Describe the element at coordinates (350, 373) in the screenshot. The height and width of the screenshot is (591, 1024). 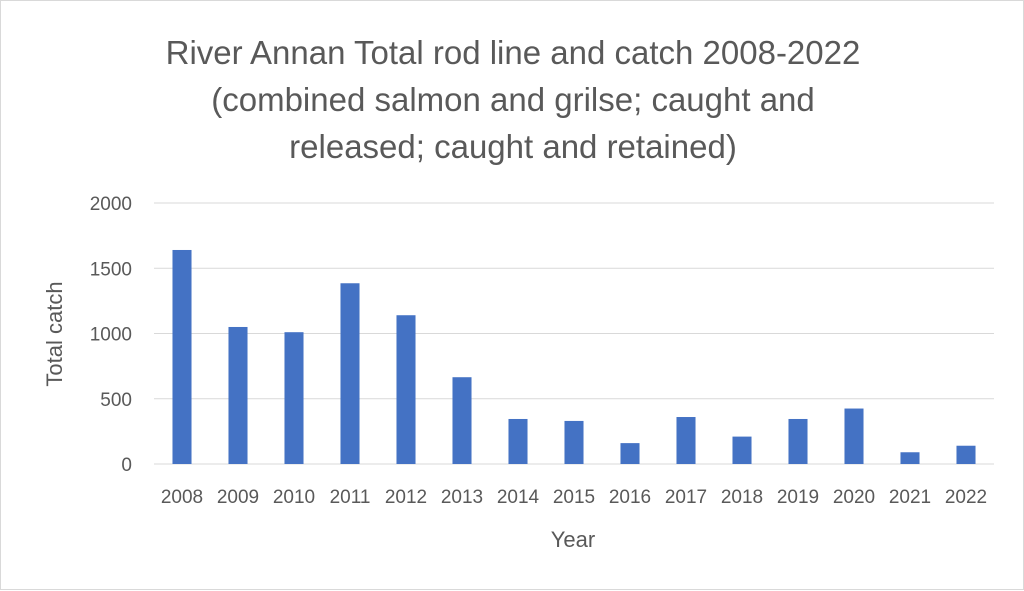
I see `bar-2011` at that location.